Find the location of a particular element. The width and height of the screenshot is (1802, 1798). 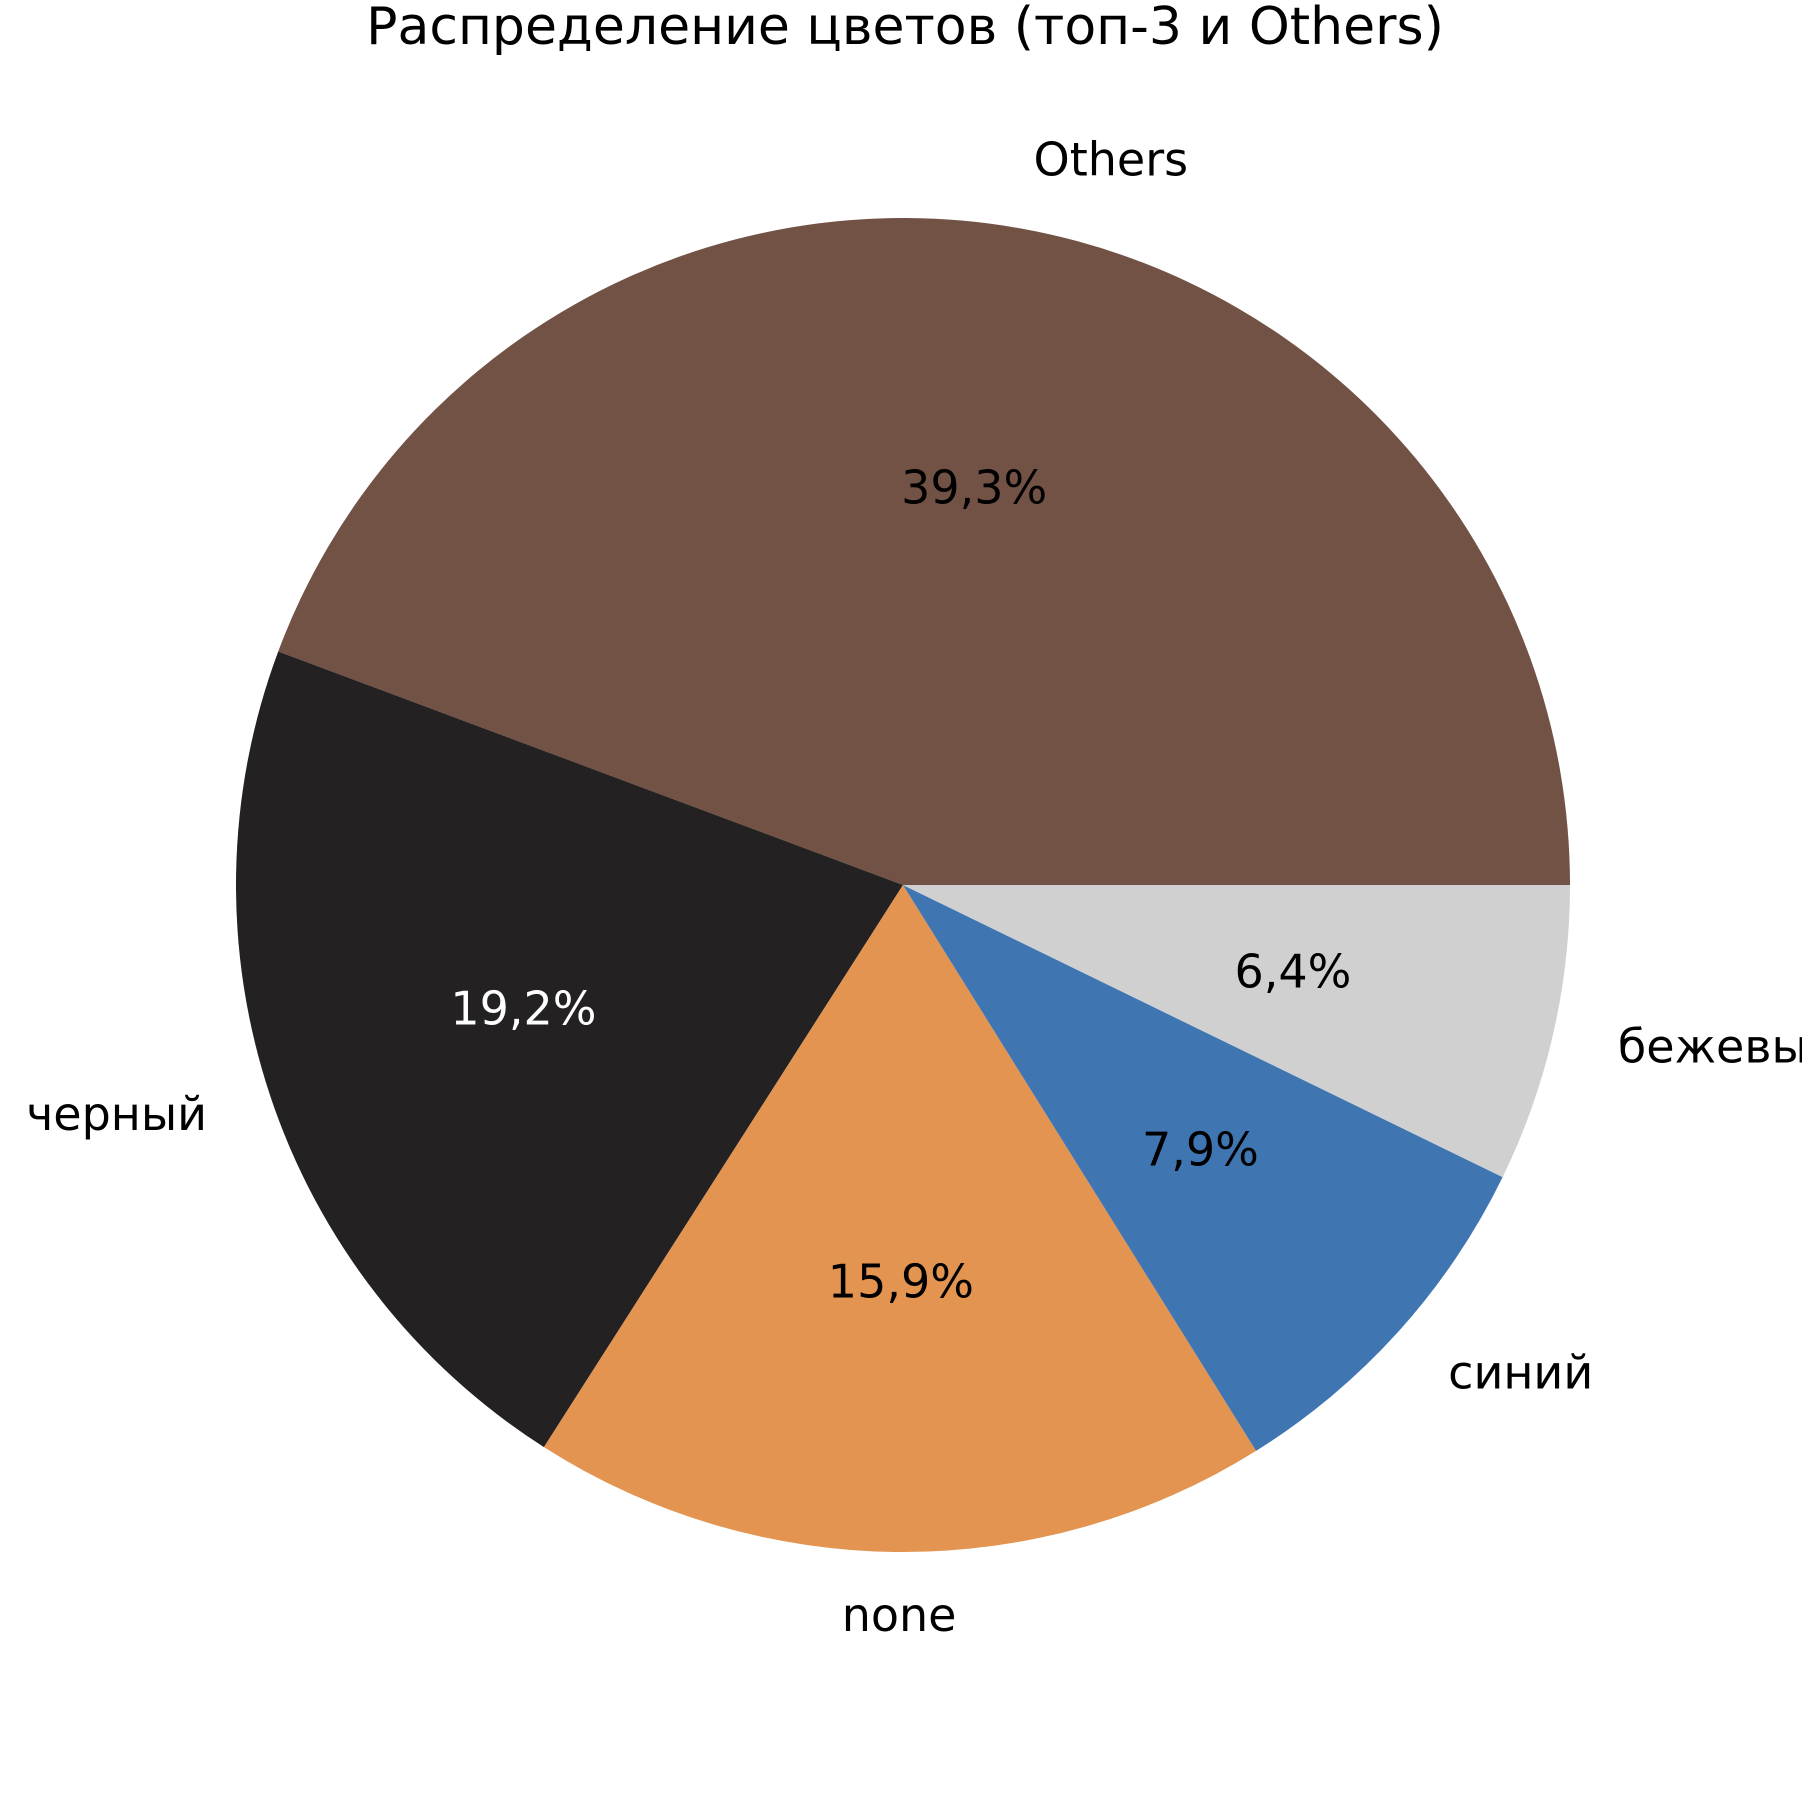

slice-label: none is located at coordinates (899, 1615).